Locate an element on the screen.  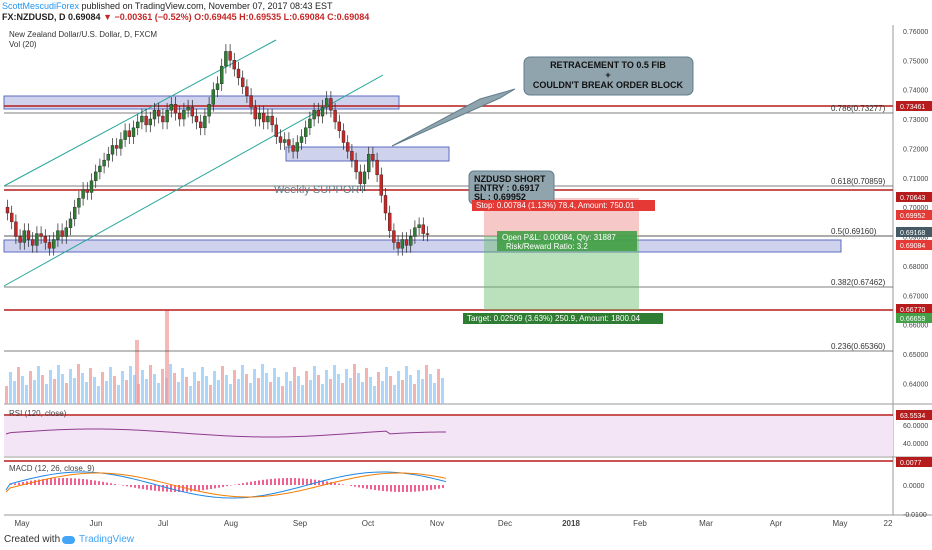
price-badge-label: 0.69168 is located at coordinates (912, 233).